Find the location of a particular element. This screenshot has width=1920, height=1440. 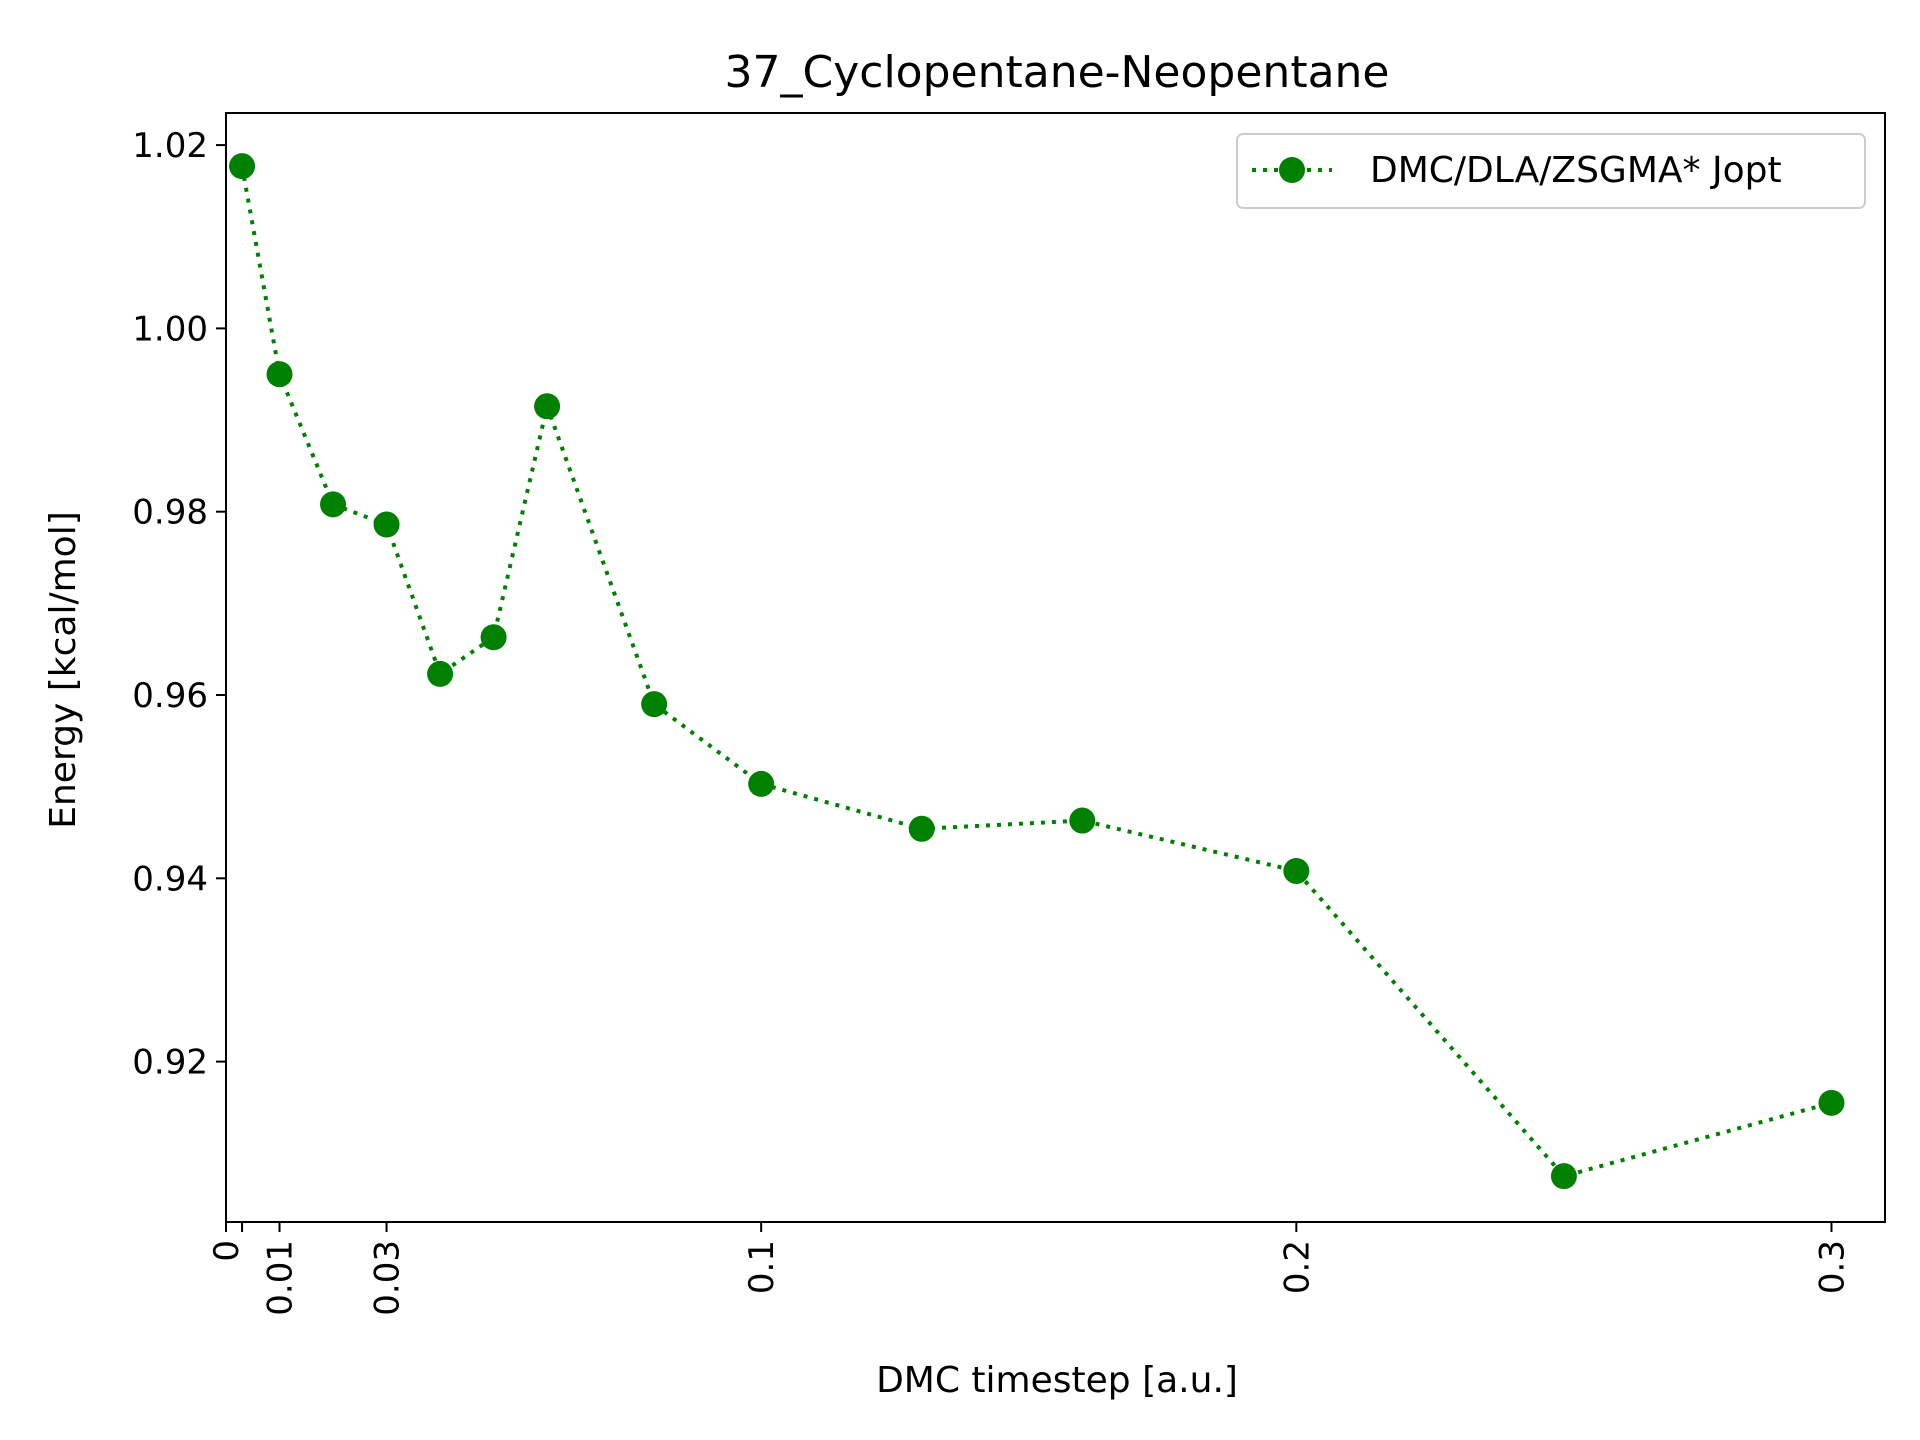

x-tick-label: 0.2 is located at coordinates (1297, 1267).